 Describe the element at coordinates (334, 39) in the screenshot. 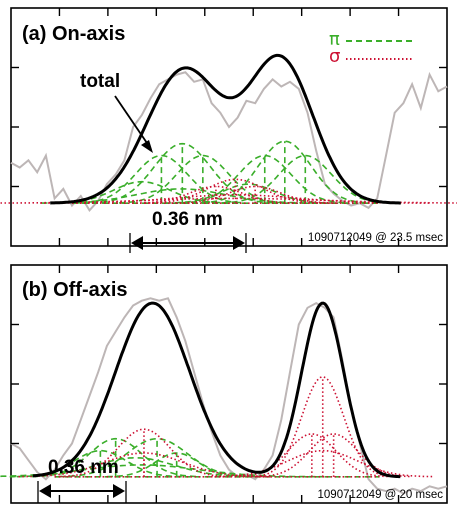

I see `legend-label-pi: π` at that location.